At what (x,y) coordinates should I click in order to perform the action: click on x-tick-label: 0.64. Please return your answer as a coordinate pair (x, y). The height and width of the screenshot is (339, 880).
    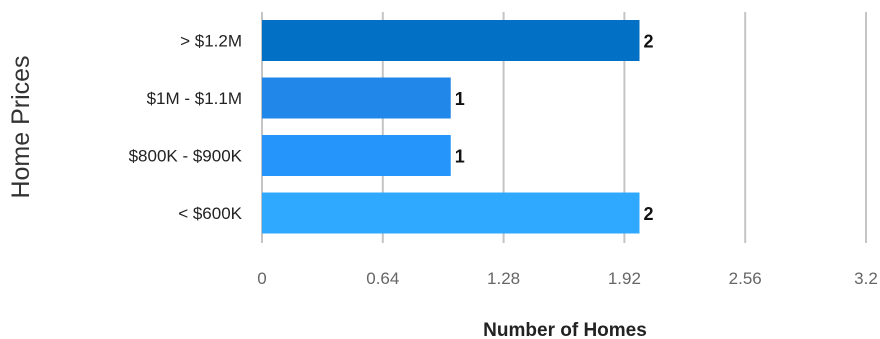
    Looking at the image, I should click on (382, 278).